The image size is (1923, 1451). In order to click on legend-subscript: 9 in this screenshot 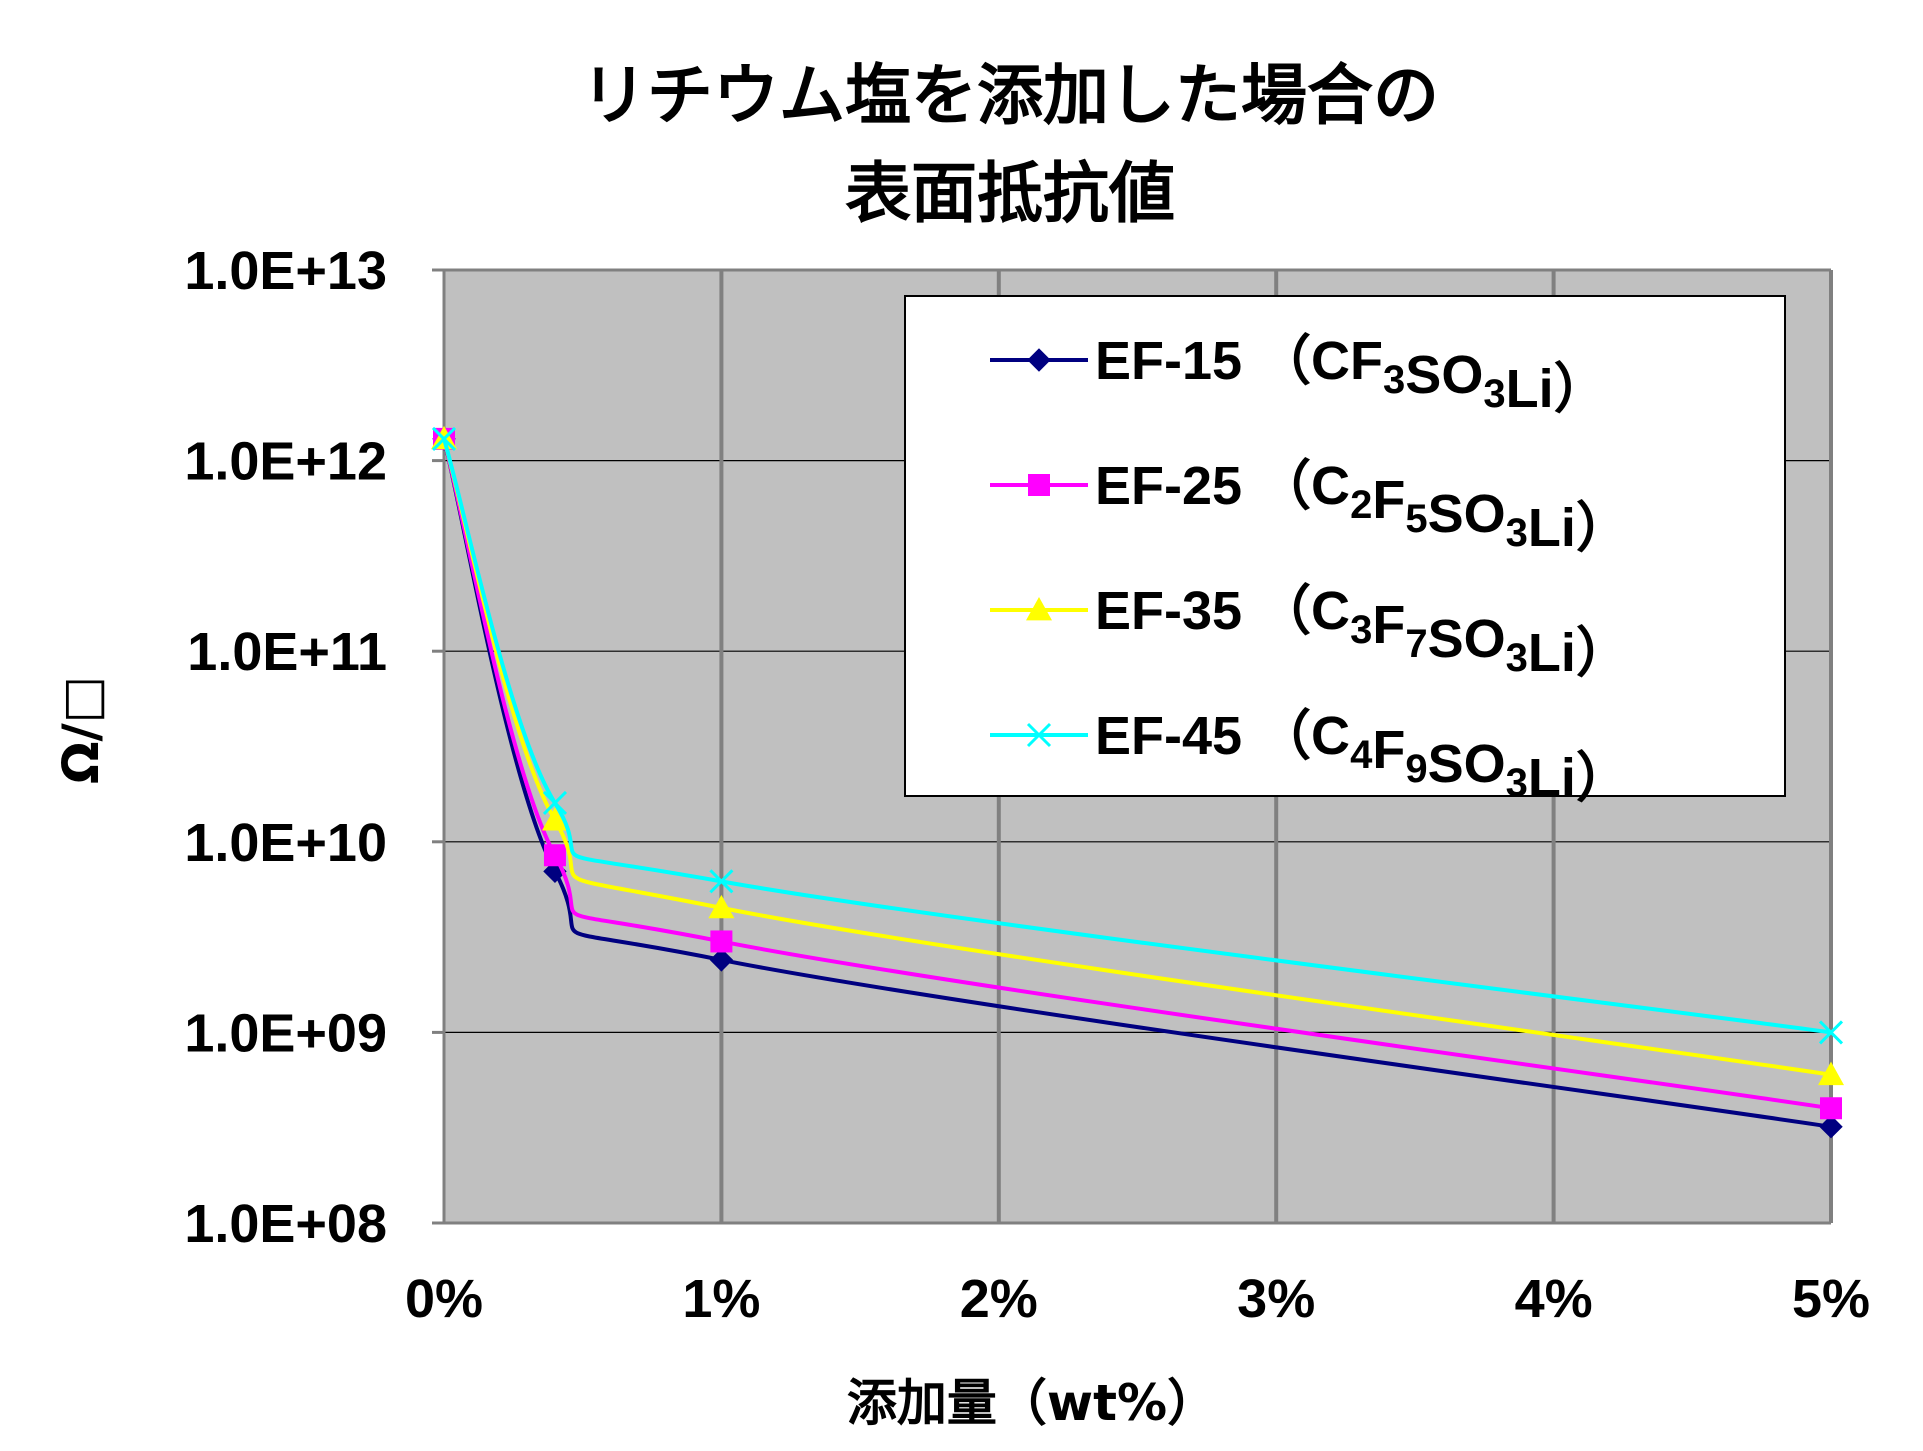, I will do `click(1416, 769)`.